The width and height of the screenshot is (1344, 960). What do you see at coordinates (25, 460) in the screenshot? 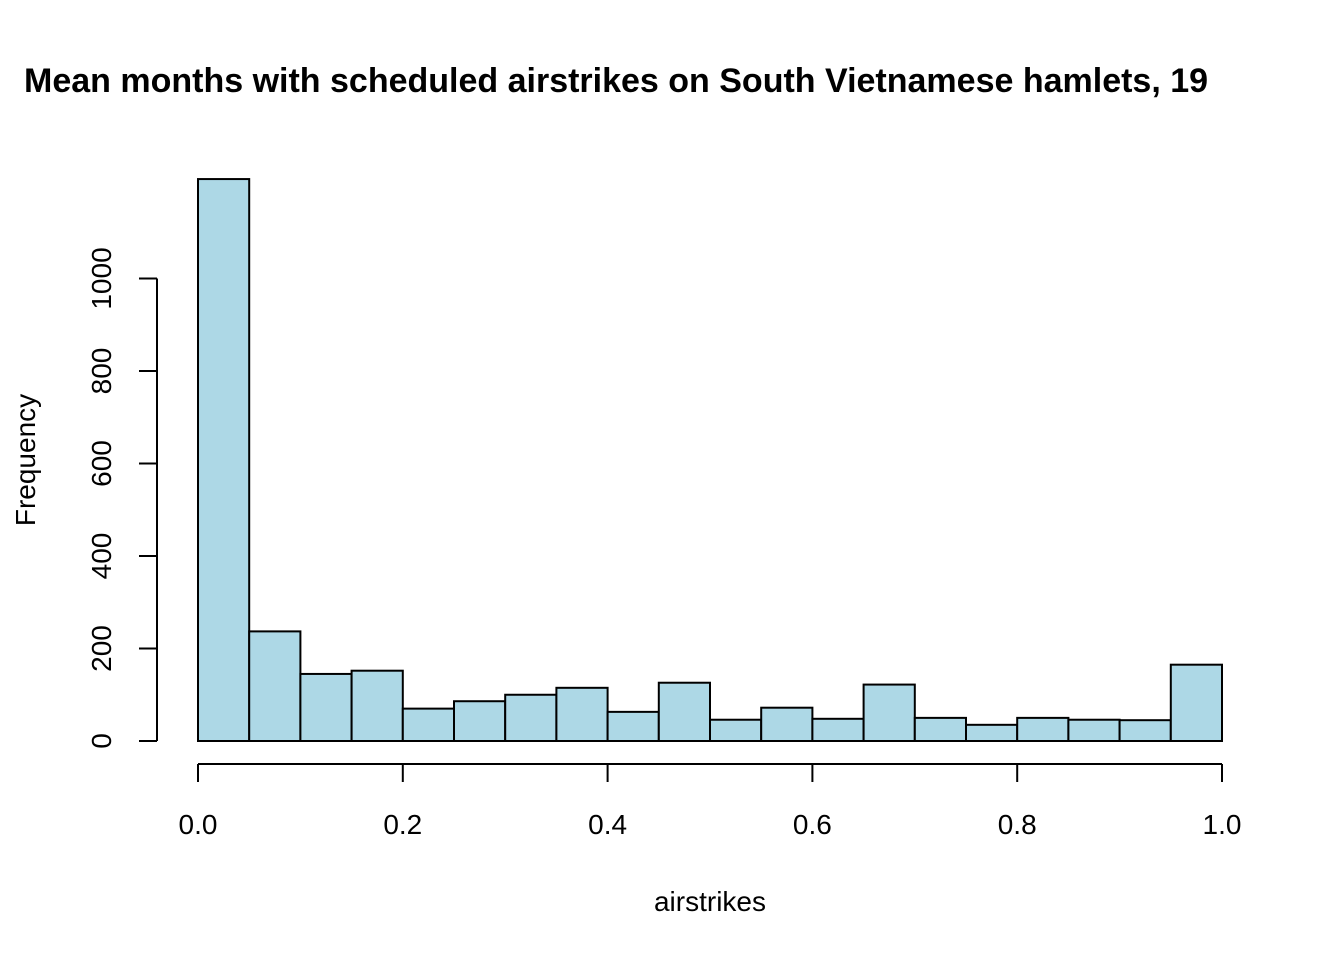
I see `y-axis-label: Frequency` at bounding box center [25, 460].